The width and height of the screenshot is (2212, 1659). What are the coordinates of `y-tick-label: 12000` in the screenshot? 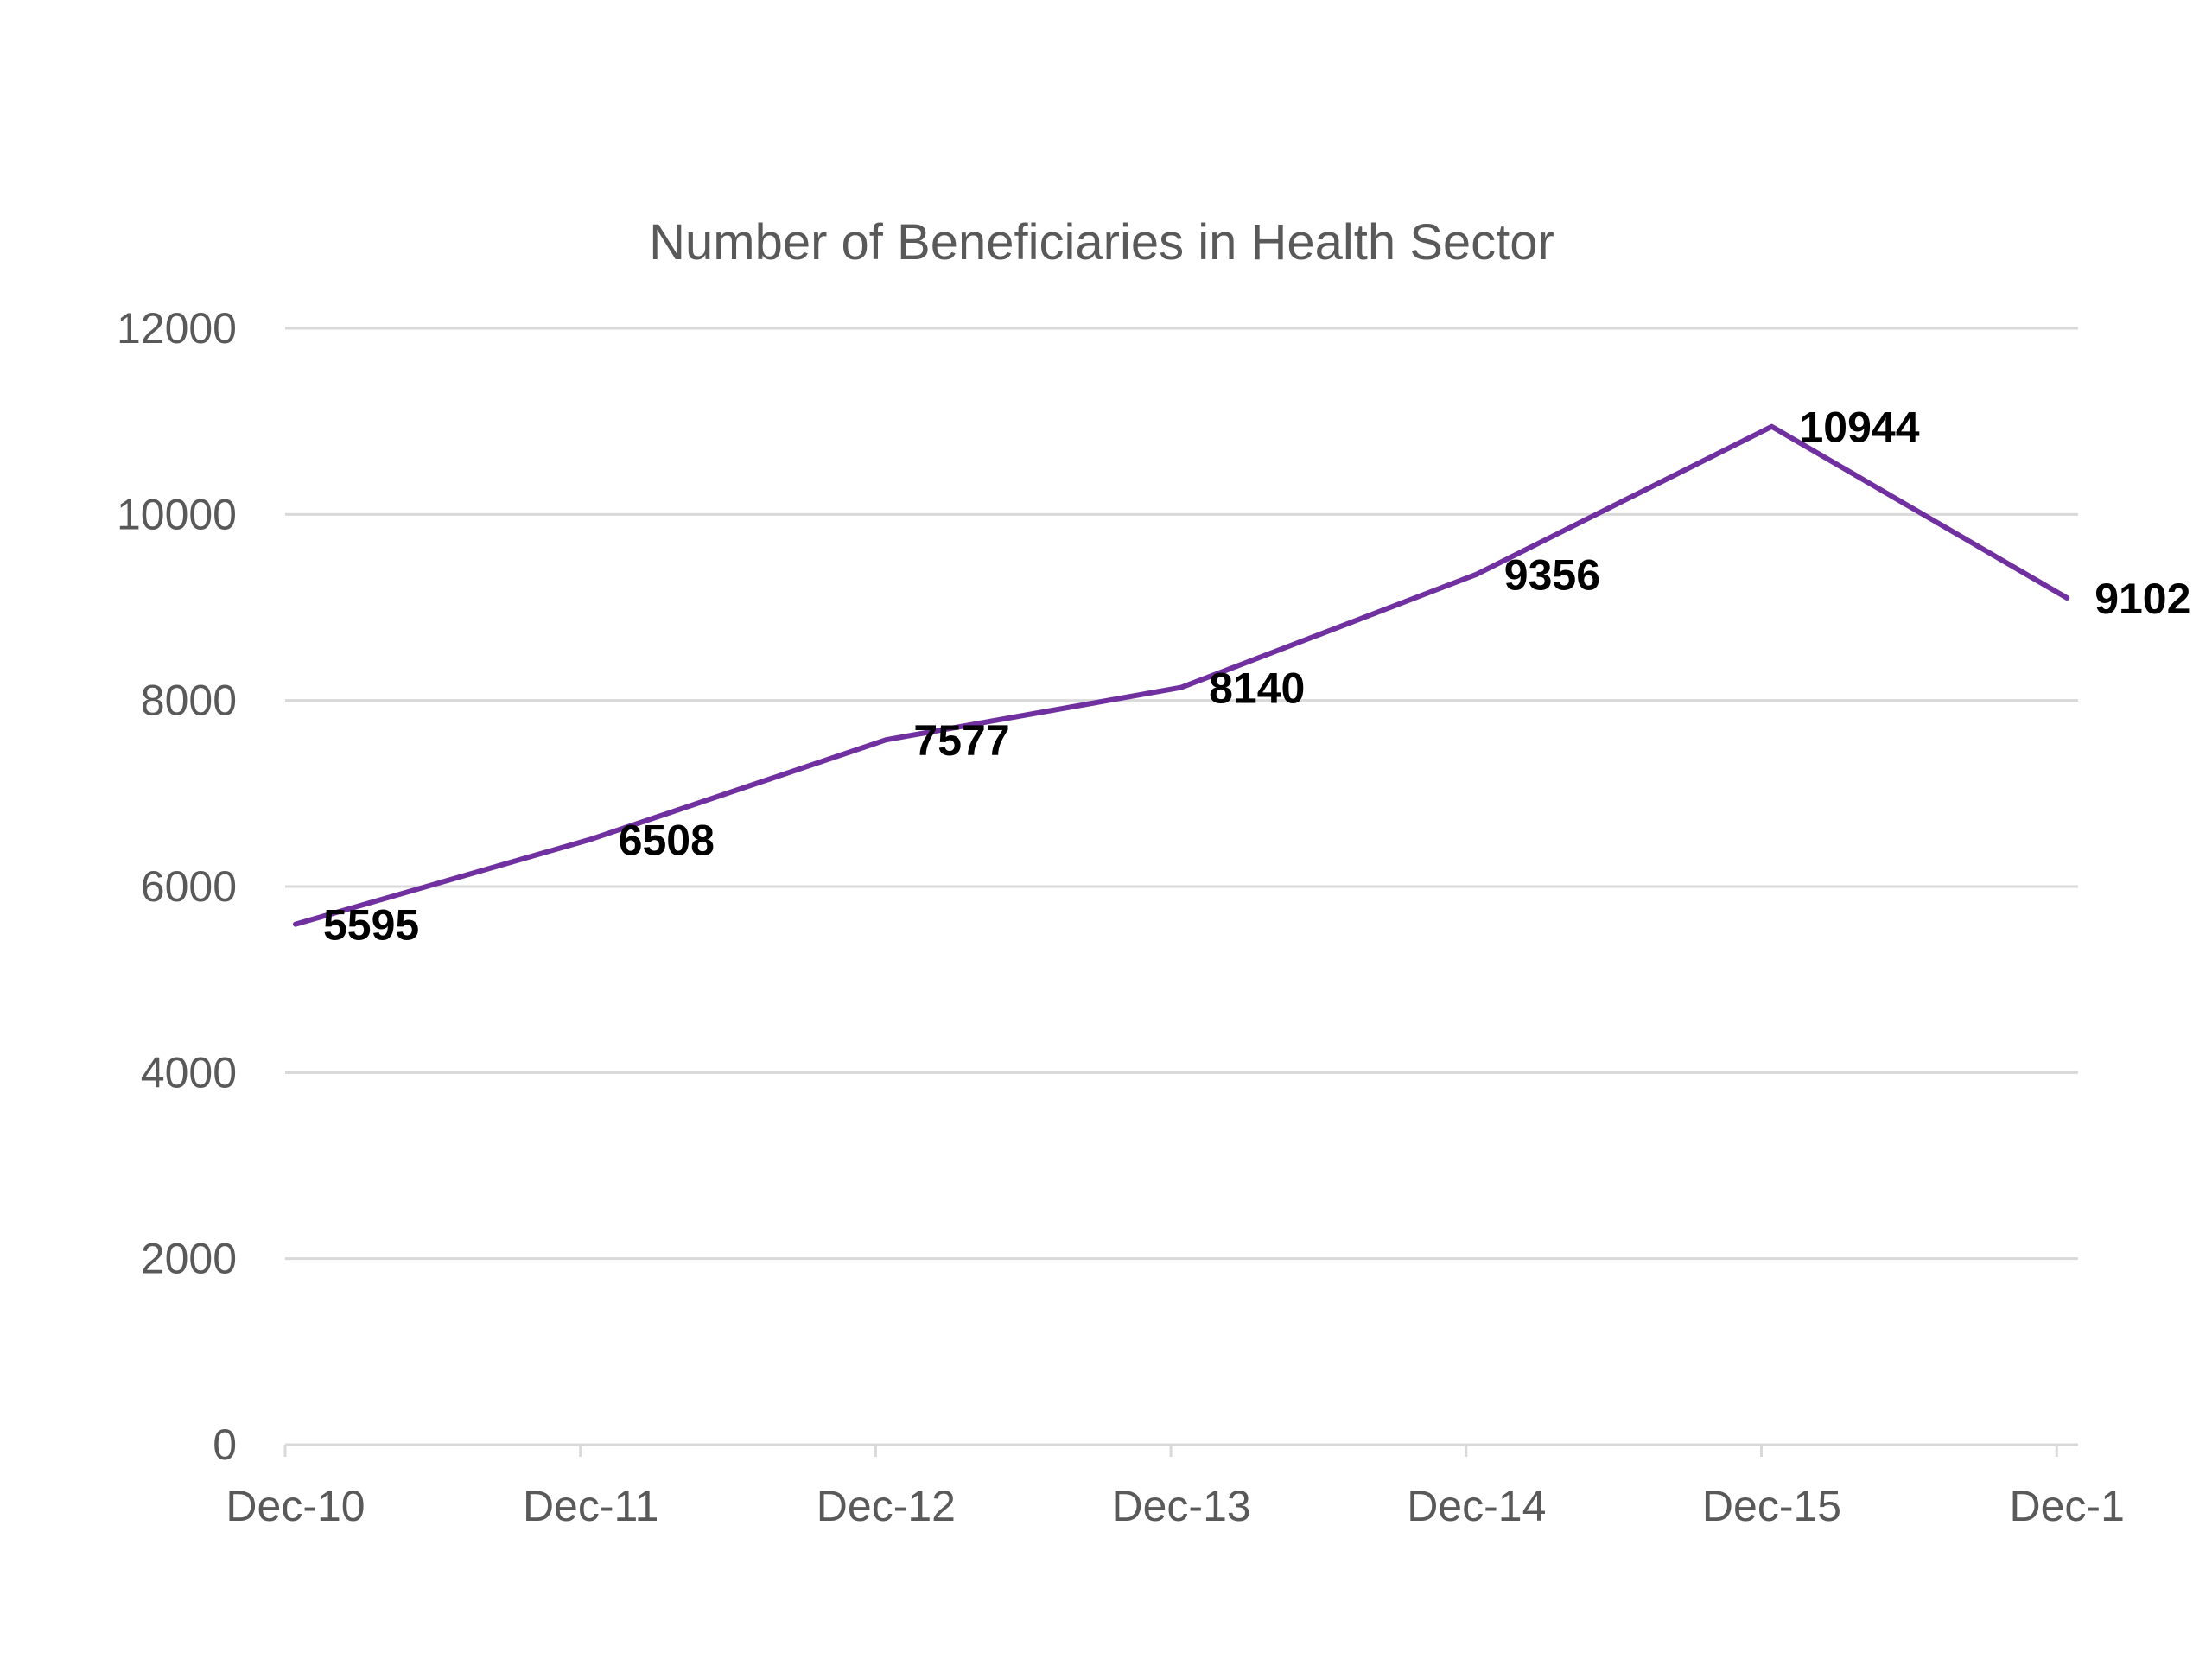 It's located at (177, 328).